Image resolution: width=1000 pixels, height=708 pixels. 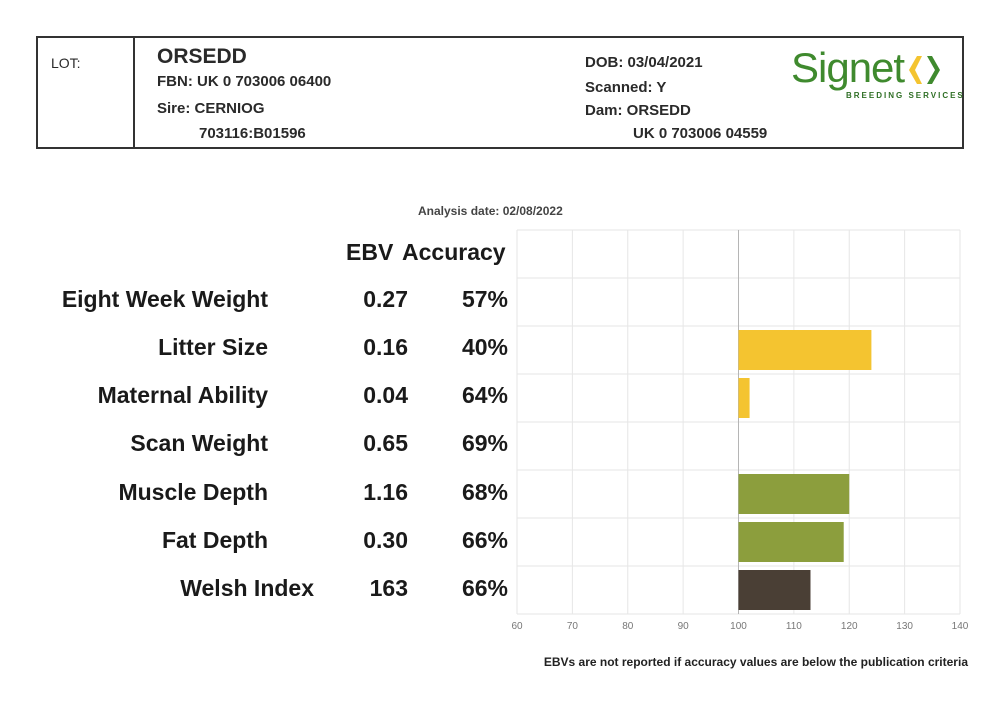 I want to click on ebv-value: 0.16, so click(x=385, y=347).